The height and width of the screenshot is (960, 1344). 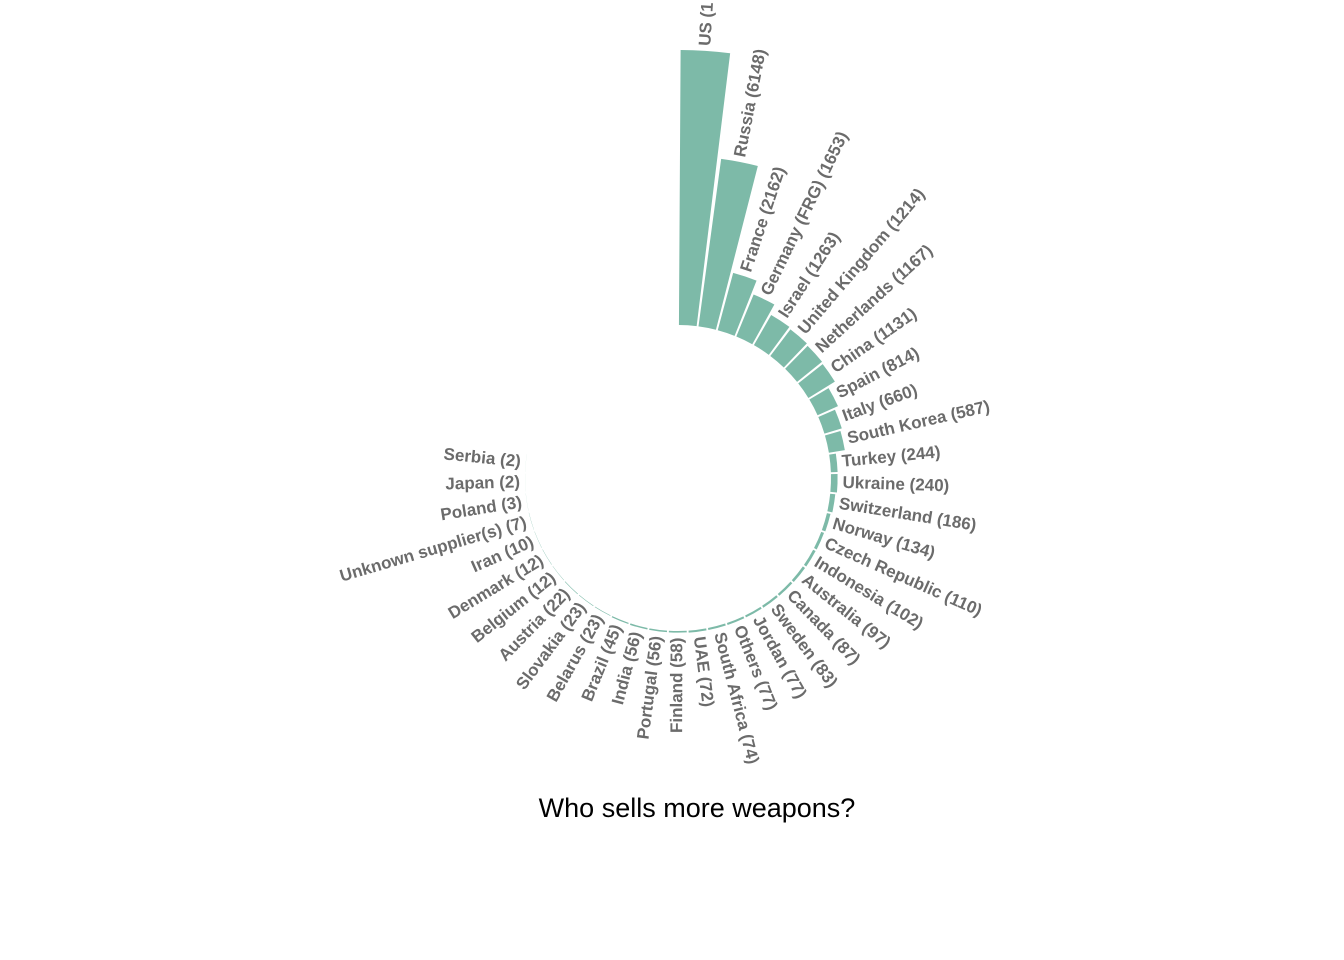 I want to click on bar-uae, so click(x=697, y=630).